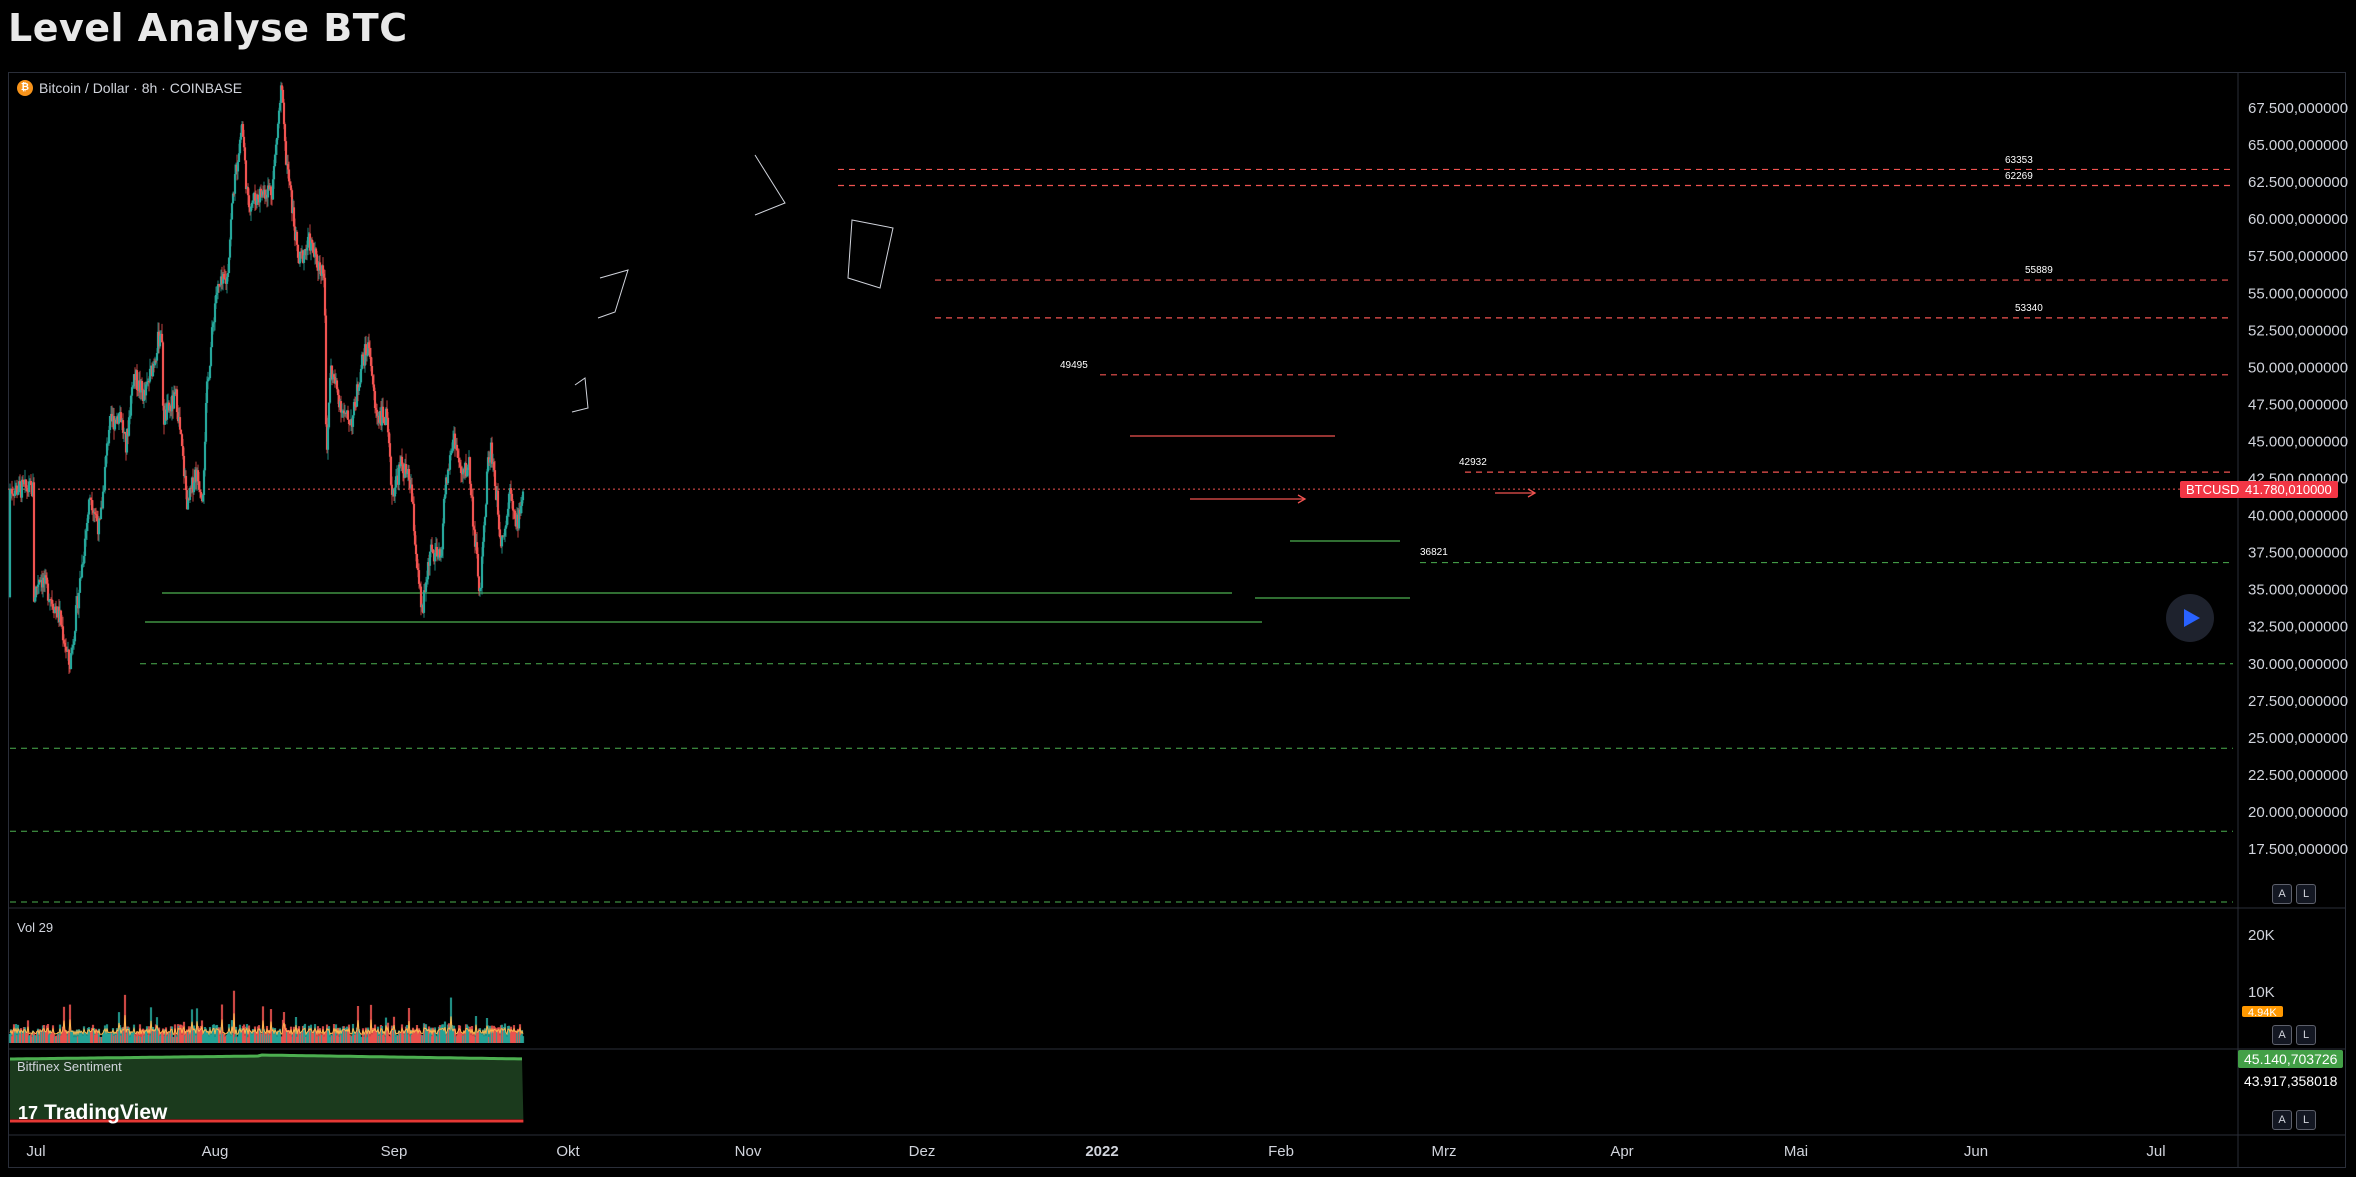 The height and width of the screenshot is (1177, 2356). What do you see at coordinates (770, 185) in the screenshot?
I see `pattern-drawing` at bounding box center [770, 185].